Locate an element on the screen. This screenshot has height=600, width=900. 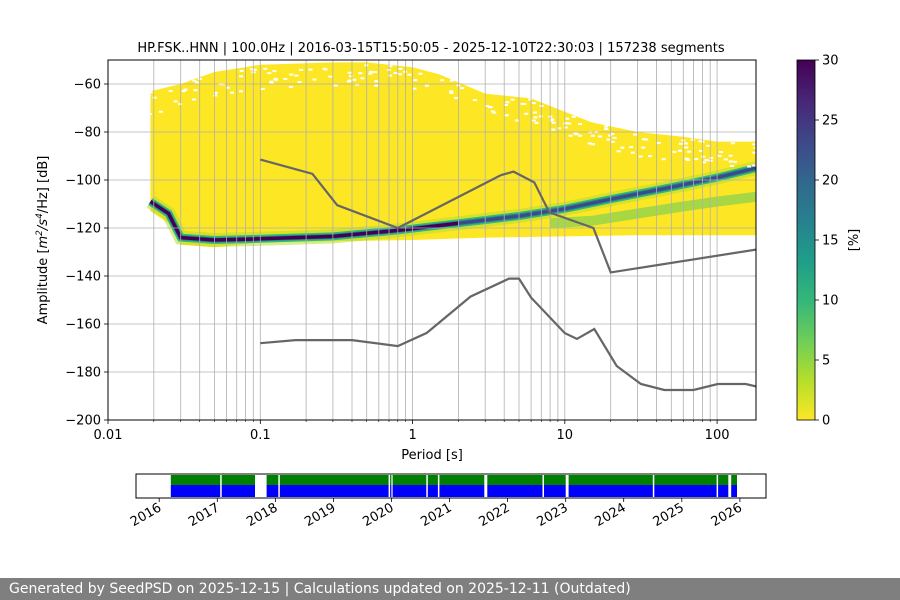
timeline-year-label: 2026 is located at coordinates (727, 515).